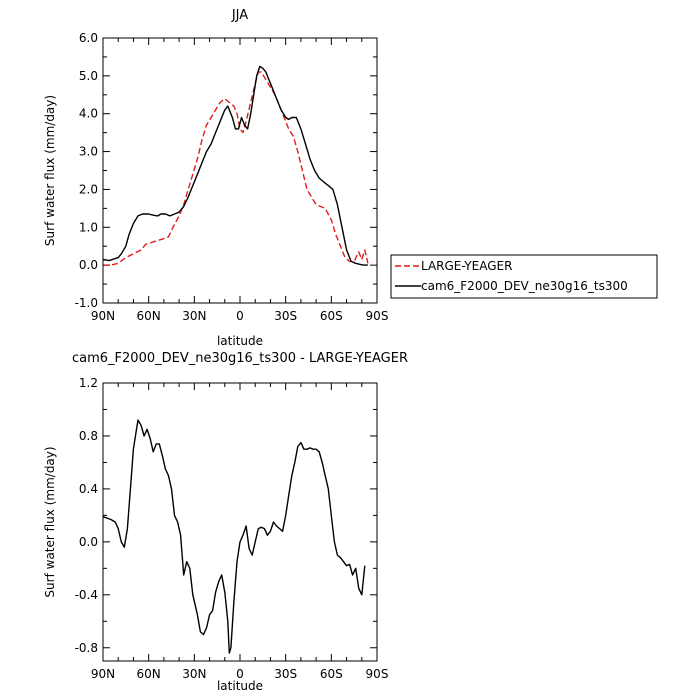 Image resolution: width=699 pixels, height=699 pixels. I want to click on top-panel-y-axis-label: Surf water flux (mm/day), so click(50, 170).